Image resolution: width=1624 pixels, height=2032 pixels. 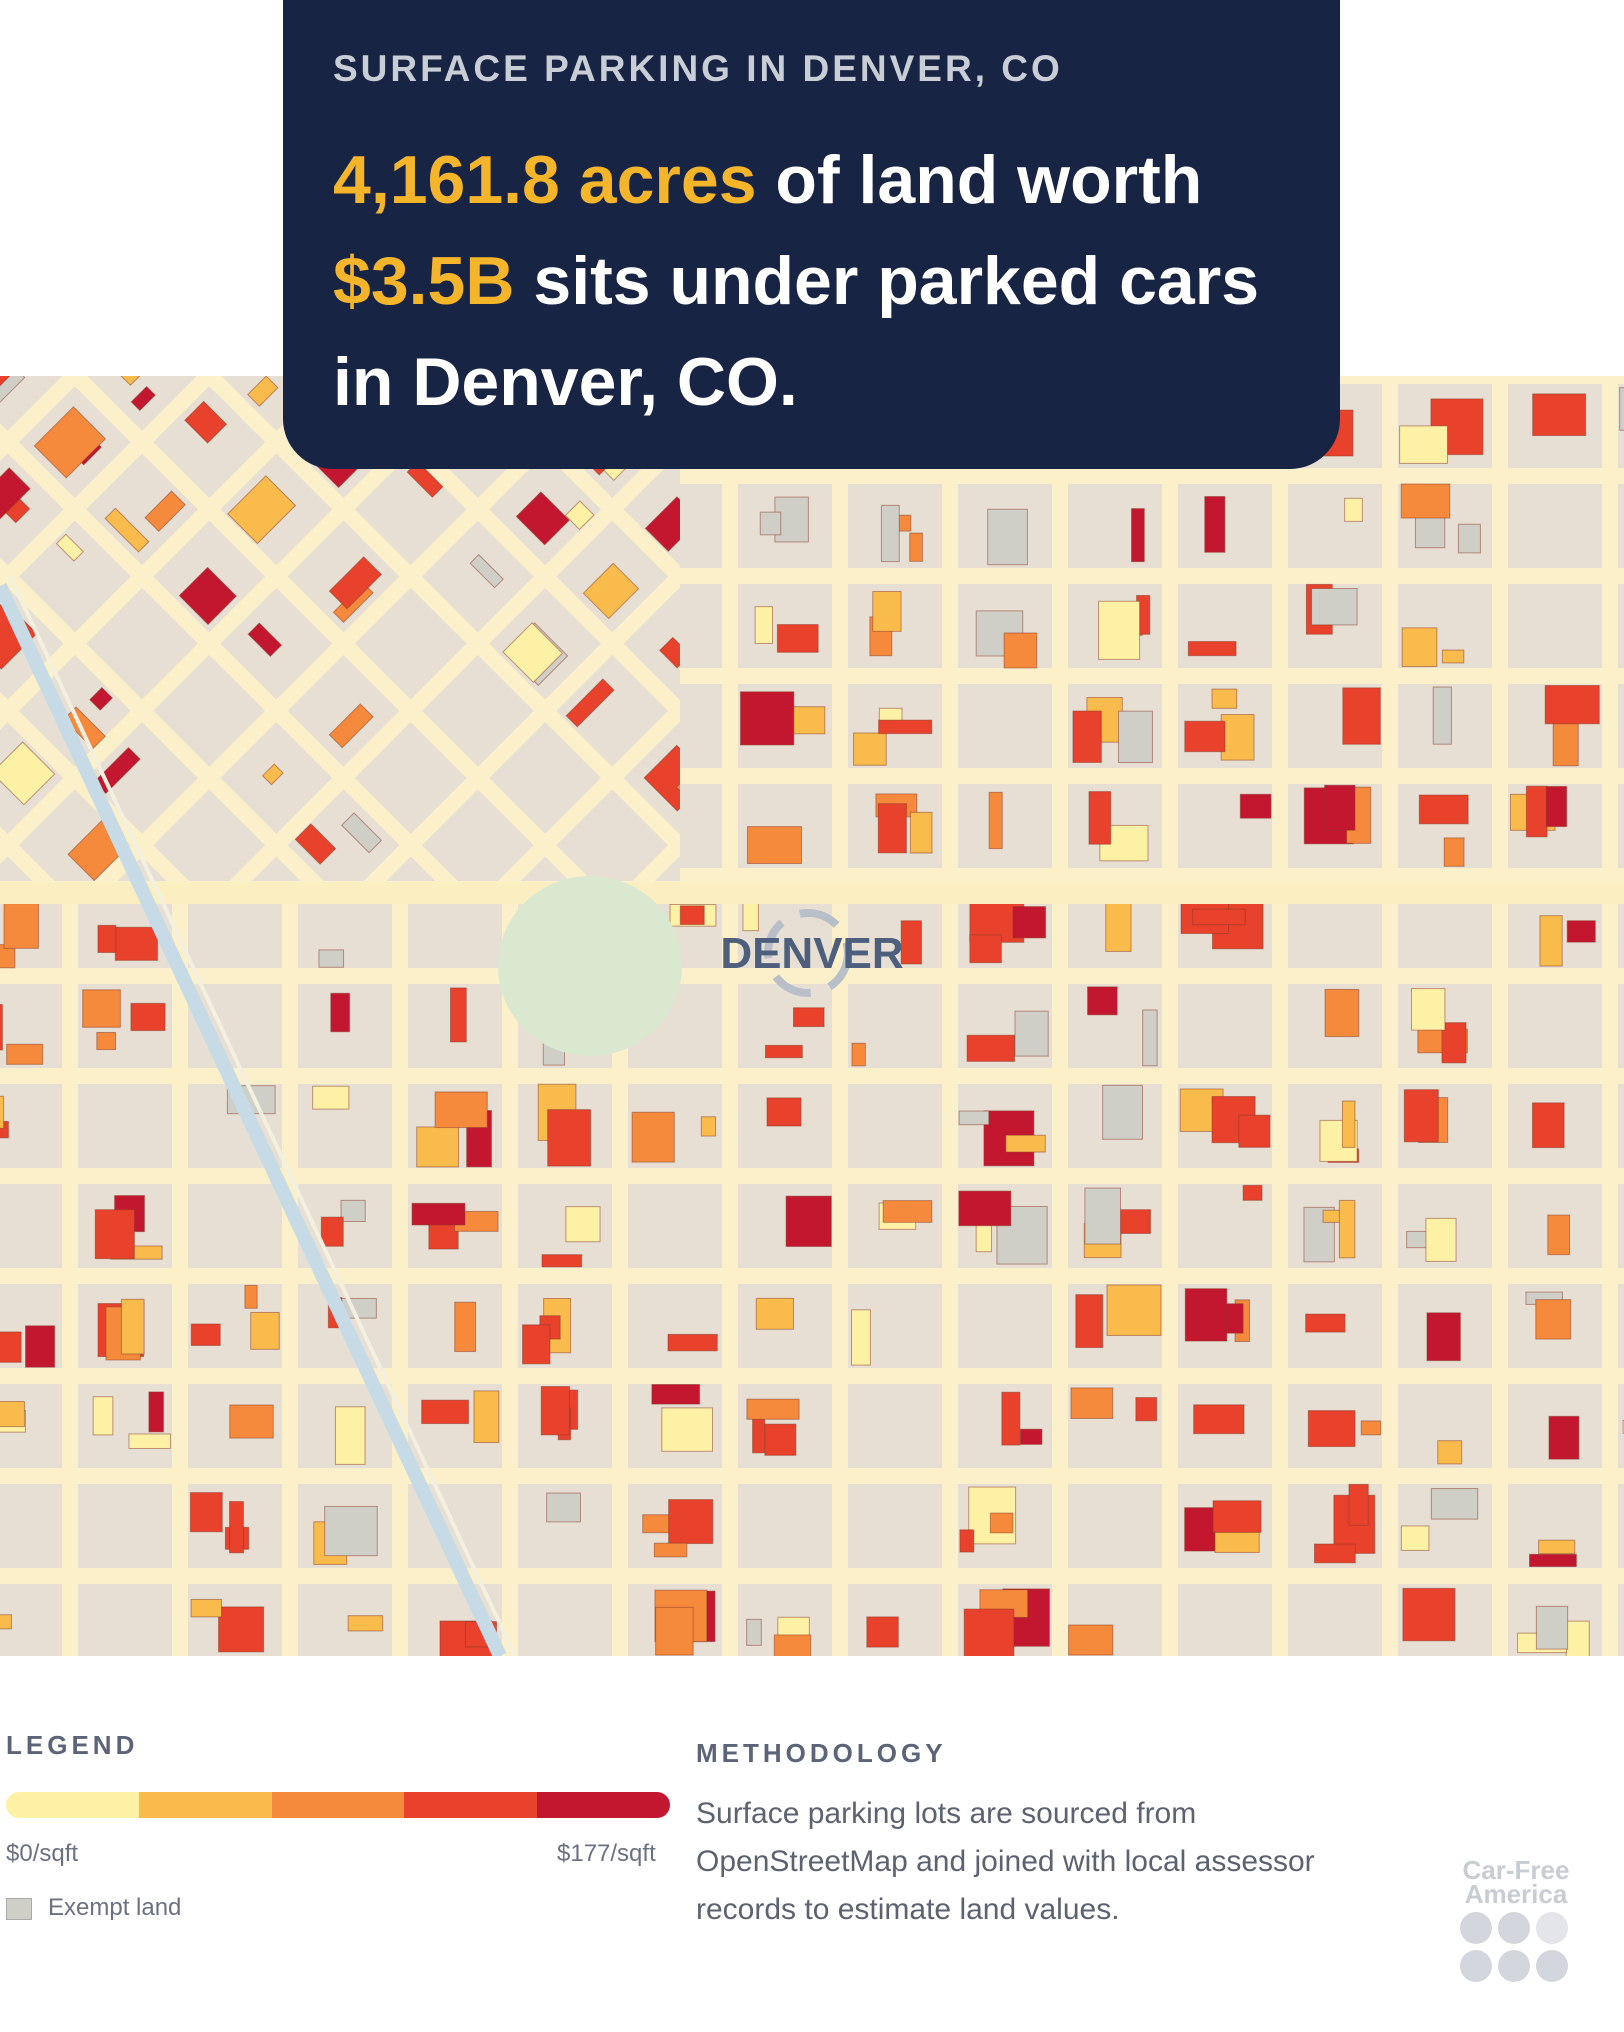 What do you see at coordinates (821, 1753) in the screenshot?
I see `methodology-title: METHODOLOGY` at bounding box center [821, 1753].